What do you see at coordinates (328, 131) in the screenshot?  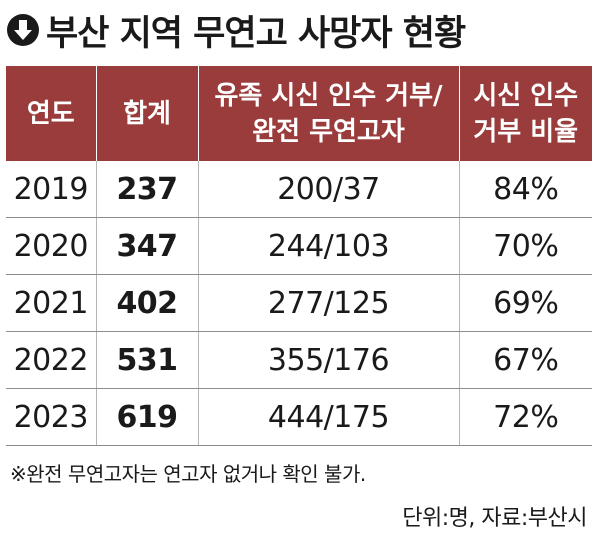 I see `header-split-label-line2: 완전 무연고자` at bounding box center [328, 131].